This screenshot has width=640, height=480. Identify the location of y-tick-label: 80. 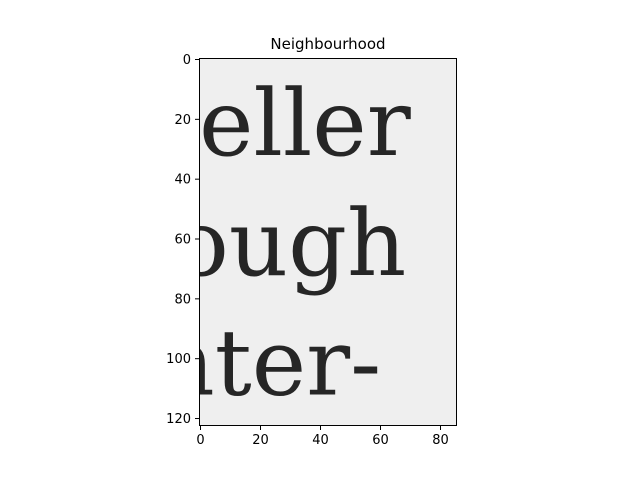
(182, 299).